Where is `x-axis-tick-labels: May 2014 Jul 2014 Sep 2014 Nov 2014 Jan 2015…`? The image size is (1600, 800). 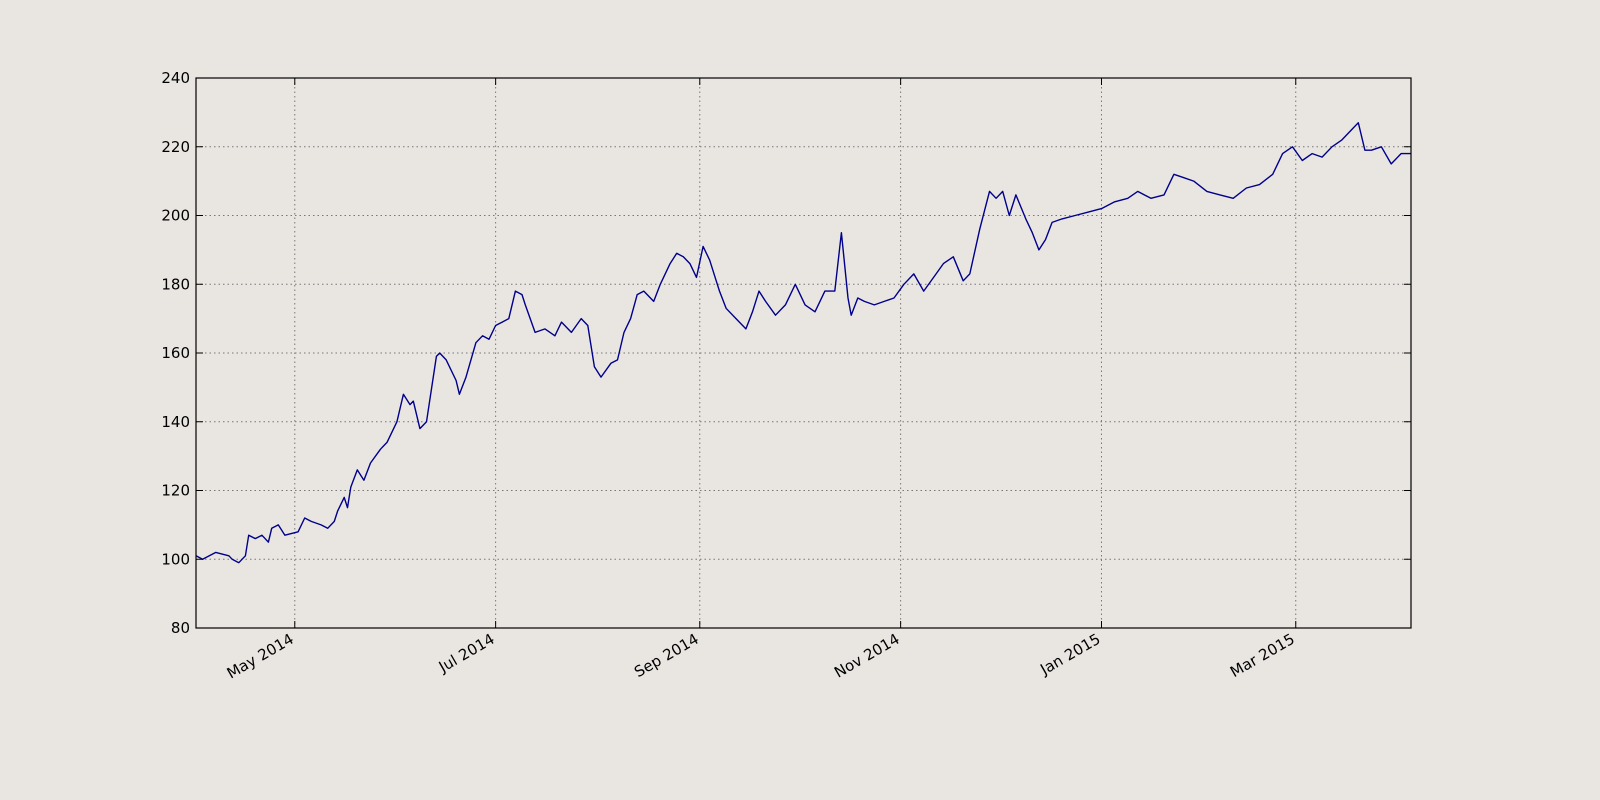
x-axis-tick-labels: May 2014 Jul 2014 Sep 2014 Nov 2014 Jan 2015… is located at coordinates (761, 656).